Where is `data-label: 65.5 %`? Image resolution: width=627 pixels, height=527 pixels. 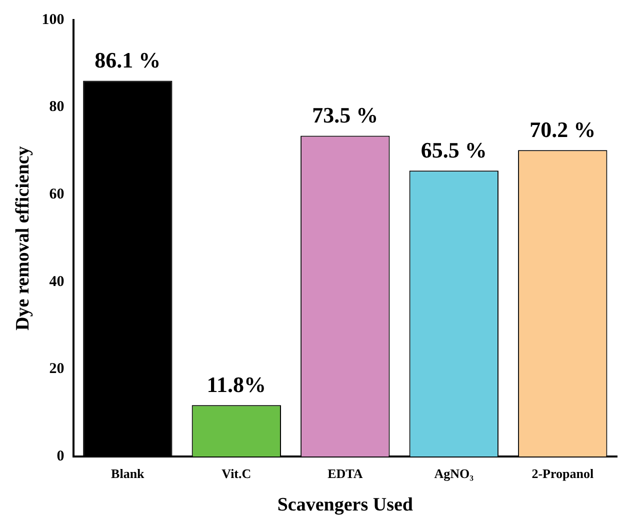
data-label: 65.5 % is located at coordinates (453, 149).